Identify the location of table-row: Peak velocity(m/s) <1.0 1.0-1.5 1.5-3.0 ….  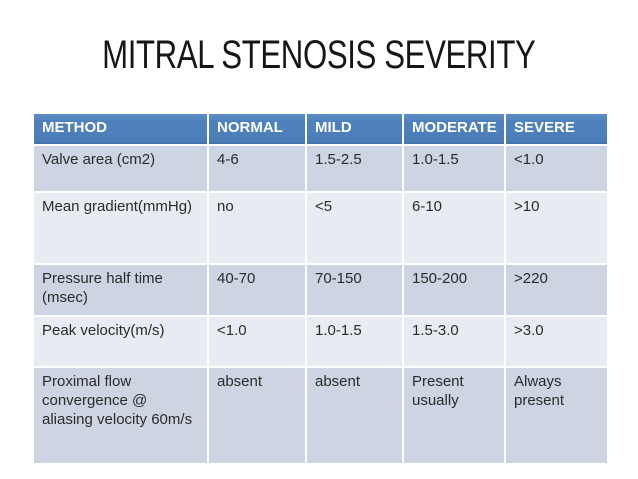
(320, 341).